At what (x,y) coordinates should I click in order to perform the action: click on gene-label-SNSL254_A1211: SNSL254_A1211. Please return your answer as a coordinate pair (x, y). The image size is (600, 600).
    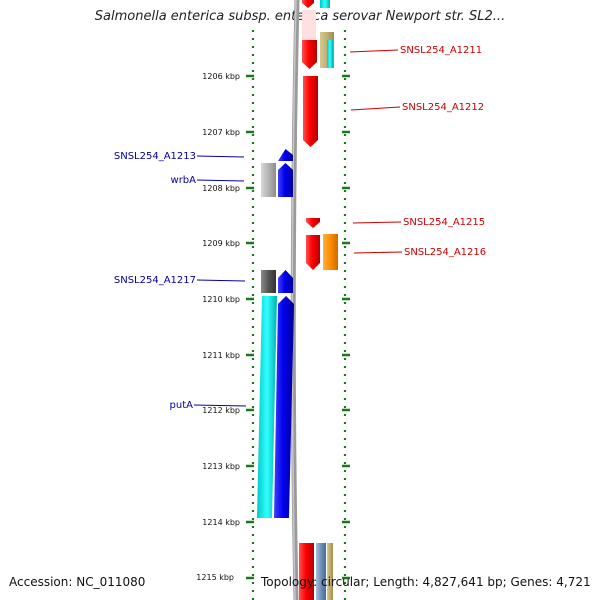
    Looking at the image, I should click on (441, 50).